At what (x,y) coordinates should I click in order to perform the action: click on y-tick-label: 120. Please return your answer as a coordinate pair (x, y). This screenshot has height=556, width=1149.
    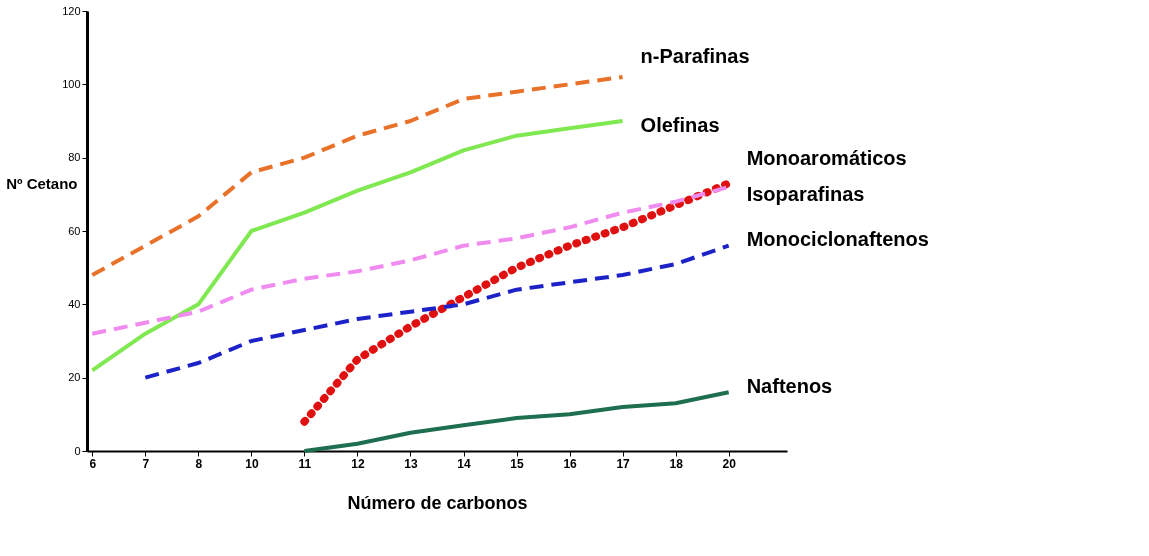
    Looking at the image, I should click on (71, 10).